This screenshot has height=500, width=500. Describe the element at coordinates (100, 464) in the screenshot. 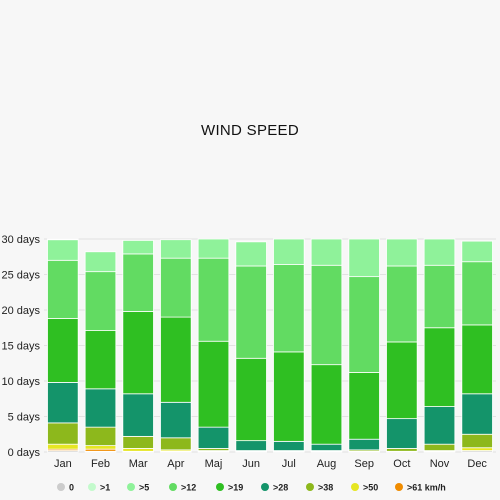

I see `x-tick-label: Feb` at that location.